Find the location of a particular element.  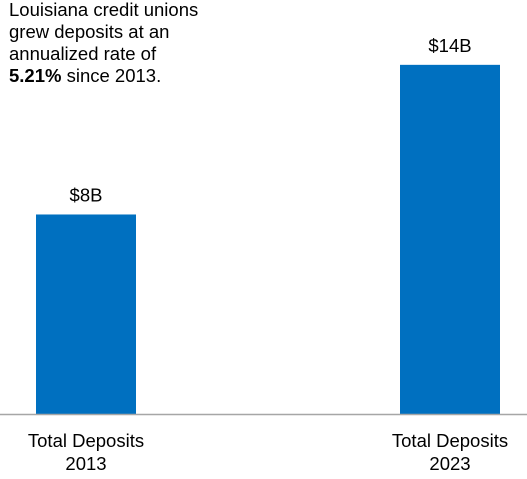

annotation-line-4: 5.21% since 2013. is located at coordinates (144, 76).